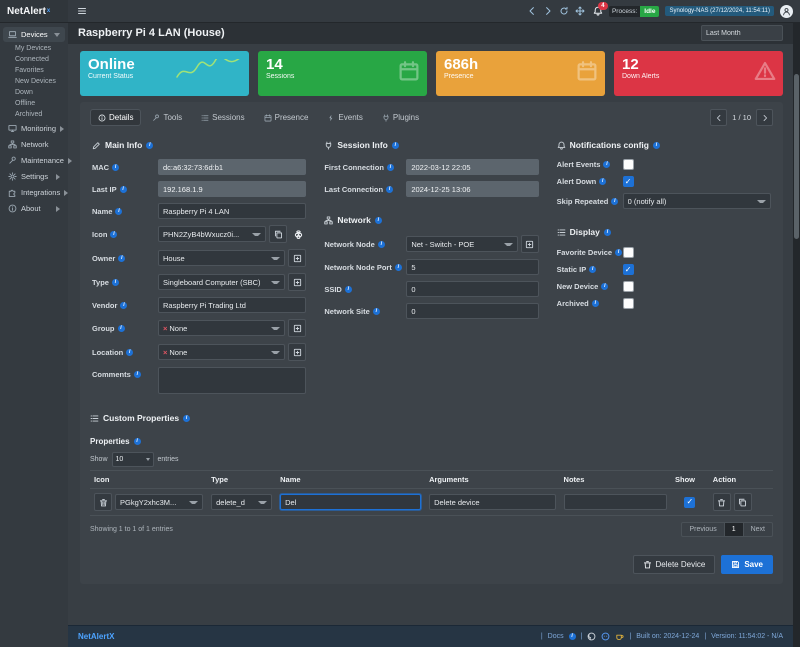 The width and height of the screenshot is (800, 647). What do you see at coordinates (719, 117) in the screenshot?
I see `prev-device-button` at bounding box center [719, 117].